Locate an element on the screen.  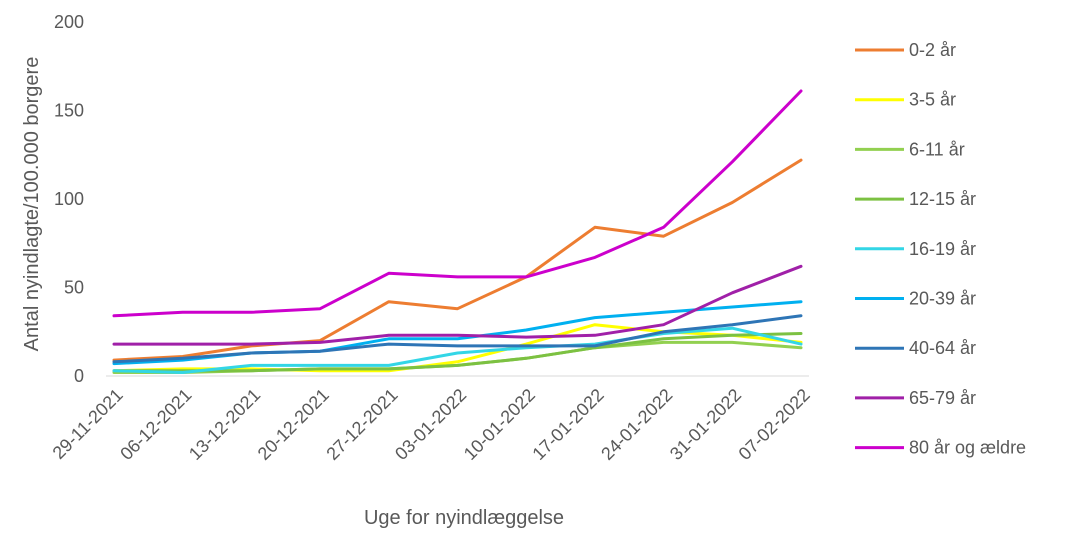
x-tick-label: 03-01-2022 is located at coordinates (430, 424).